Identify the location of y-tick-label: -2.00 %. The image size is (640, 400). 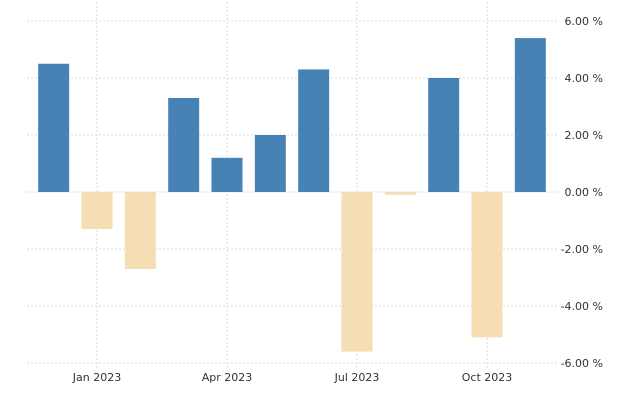
(582, 249).